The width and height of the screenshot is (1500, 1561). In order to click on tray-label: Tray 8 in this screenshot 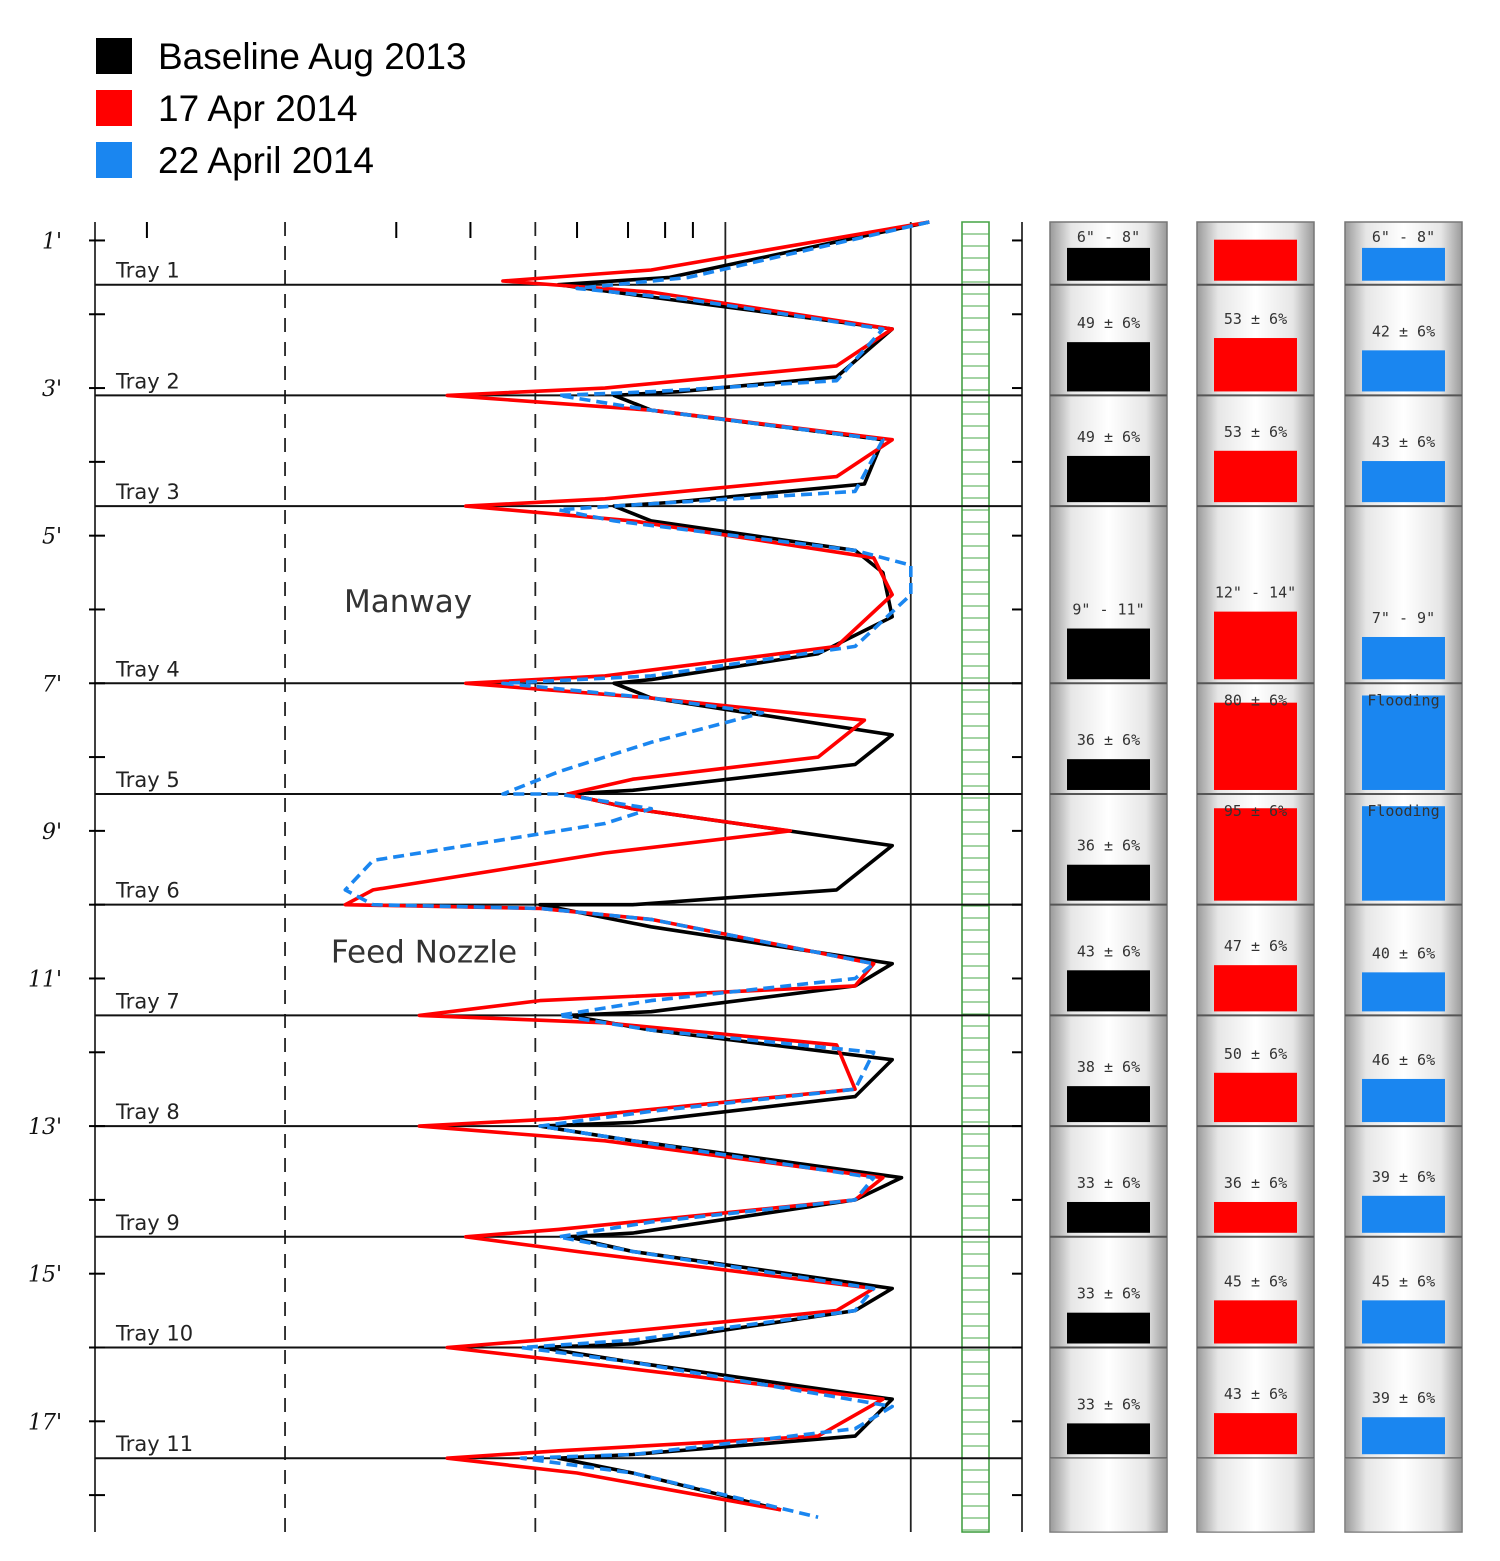, I will do `click(147, 1112)`.